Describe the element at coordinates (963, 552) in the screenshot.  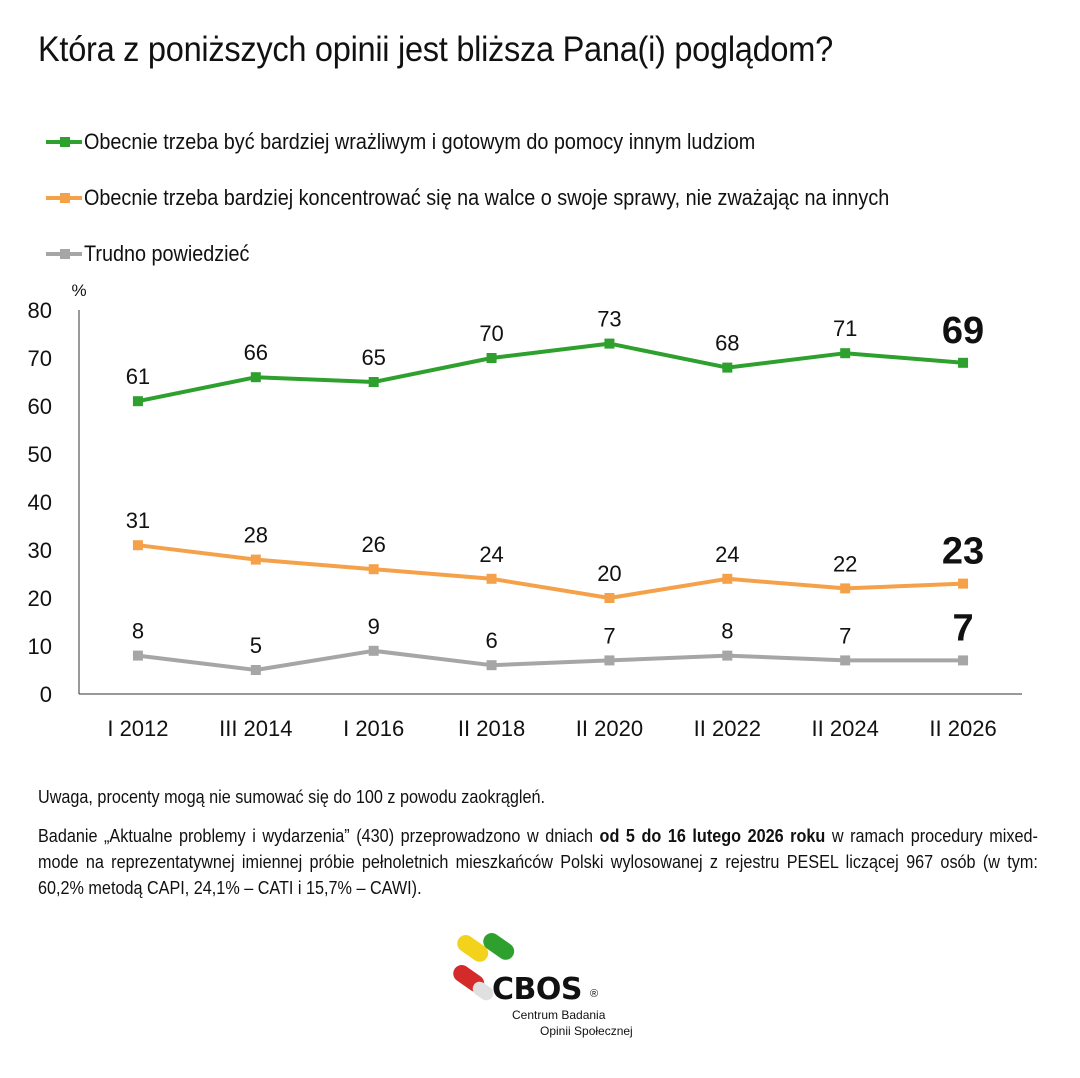
I see `data-label-latest: 23` at that location.